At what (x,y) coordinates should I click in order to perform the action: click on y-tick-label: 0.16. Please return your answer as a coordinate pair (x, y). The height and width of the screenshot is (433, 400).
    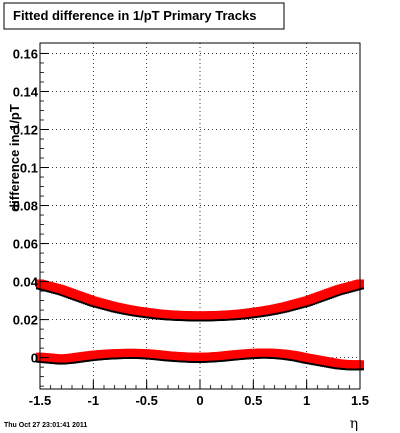
    Looking at the image, I should click on (25, 53).